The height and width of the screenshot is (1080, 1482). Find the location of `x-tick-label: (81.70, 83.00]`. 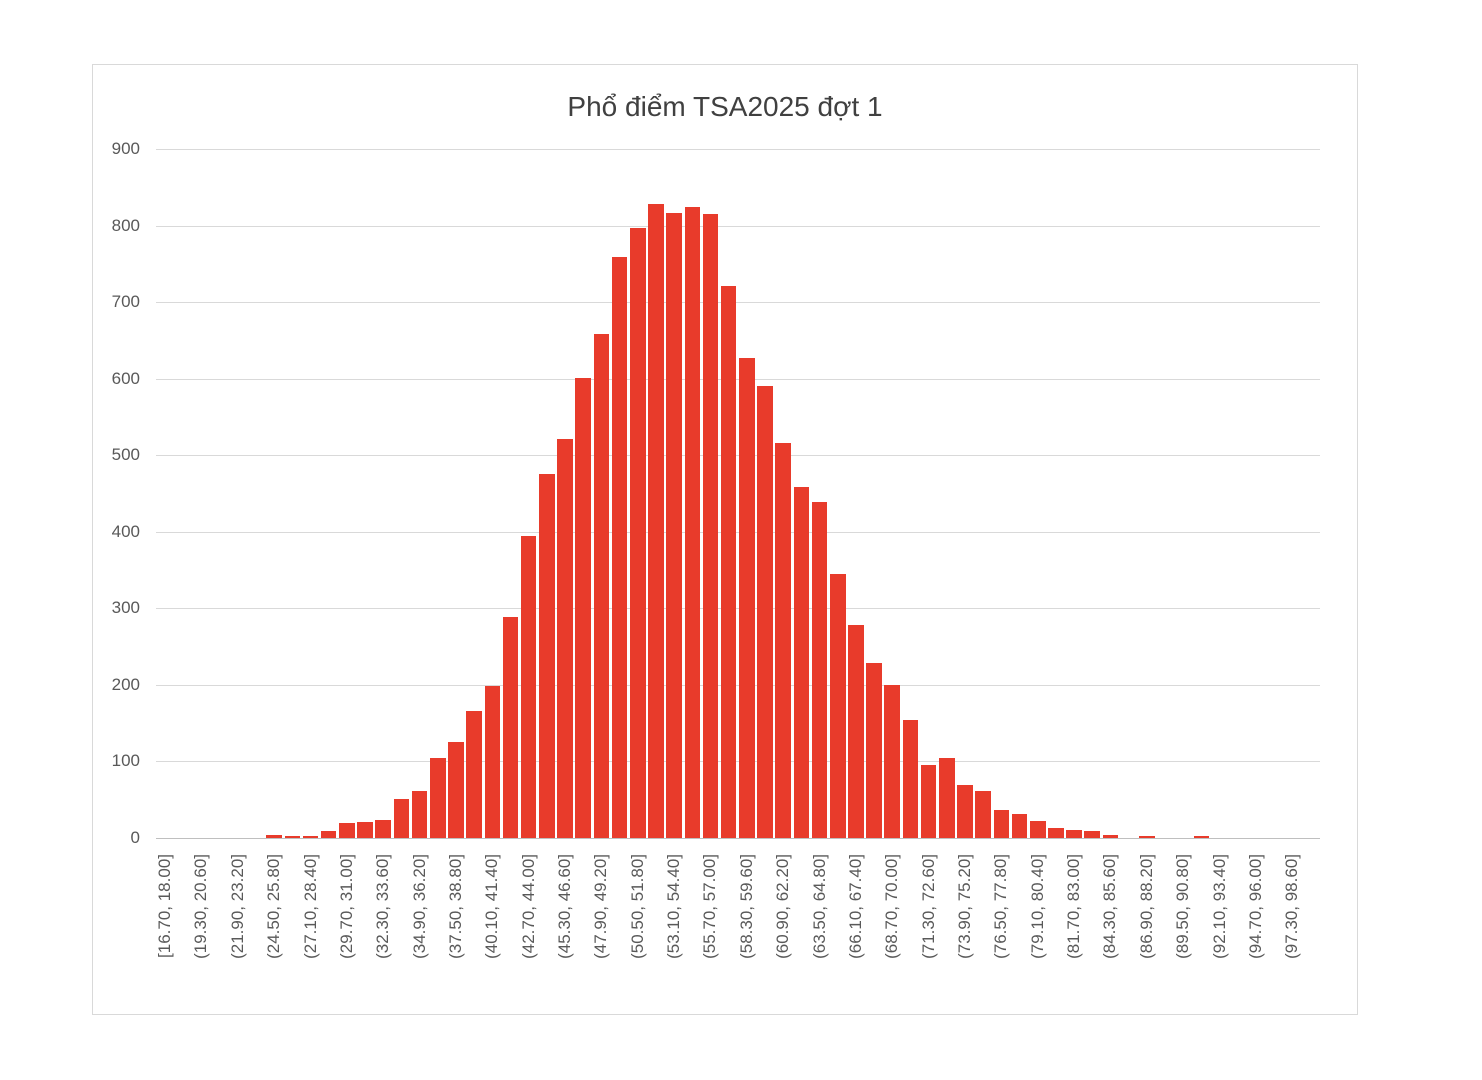

x-tick-label: (81.70, 83.00] is located at coordinates (1074, 906).